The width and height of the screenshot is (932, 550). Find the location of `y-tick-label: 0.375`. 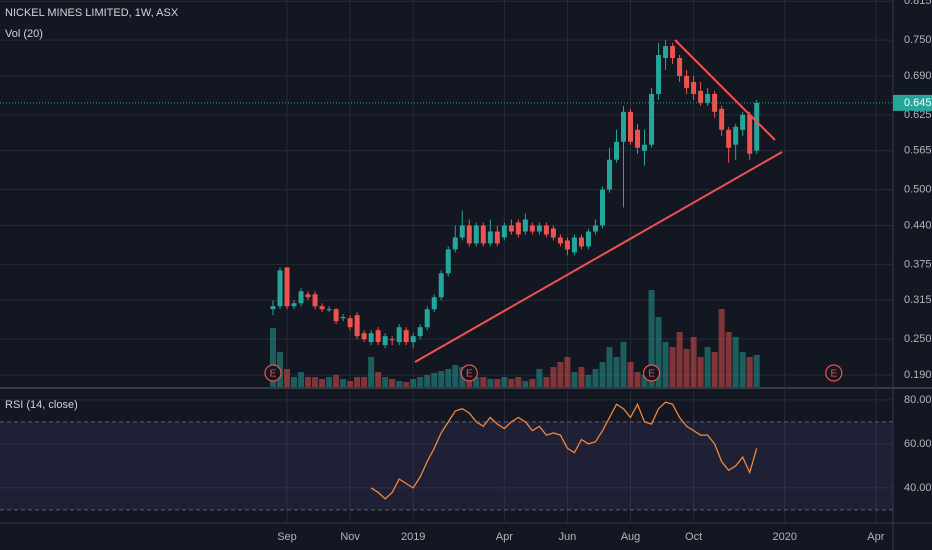

y-tick-label: 0.375 is located at coordinates (918, 264).